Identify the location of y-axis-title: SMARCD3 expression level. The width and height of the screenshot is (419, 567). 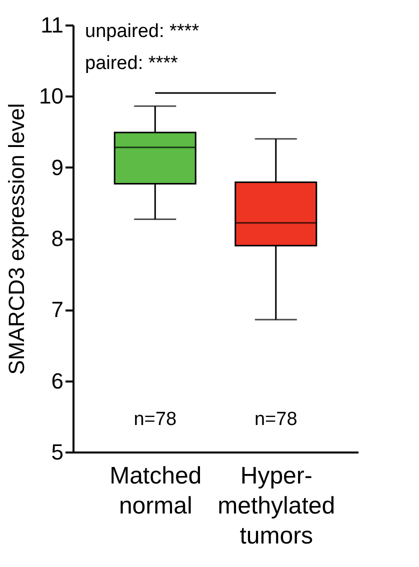
(17, 239).